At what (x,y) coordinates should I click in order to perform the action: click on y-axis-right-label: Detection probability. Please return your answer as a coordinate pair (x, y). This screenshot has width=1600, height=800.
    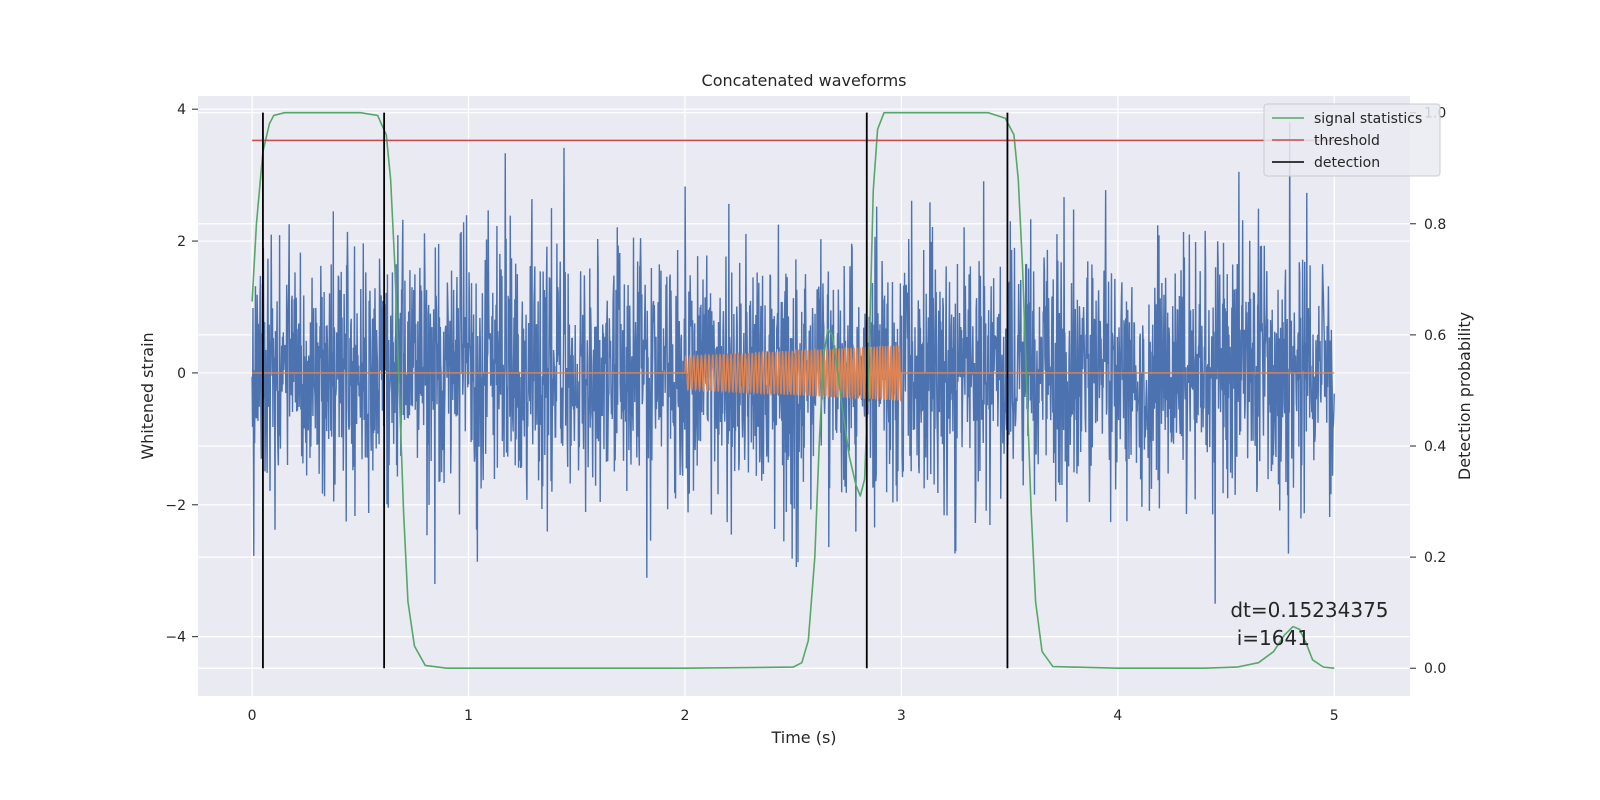
    Looking at the image, I should click on (1464, 396).